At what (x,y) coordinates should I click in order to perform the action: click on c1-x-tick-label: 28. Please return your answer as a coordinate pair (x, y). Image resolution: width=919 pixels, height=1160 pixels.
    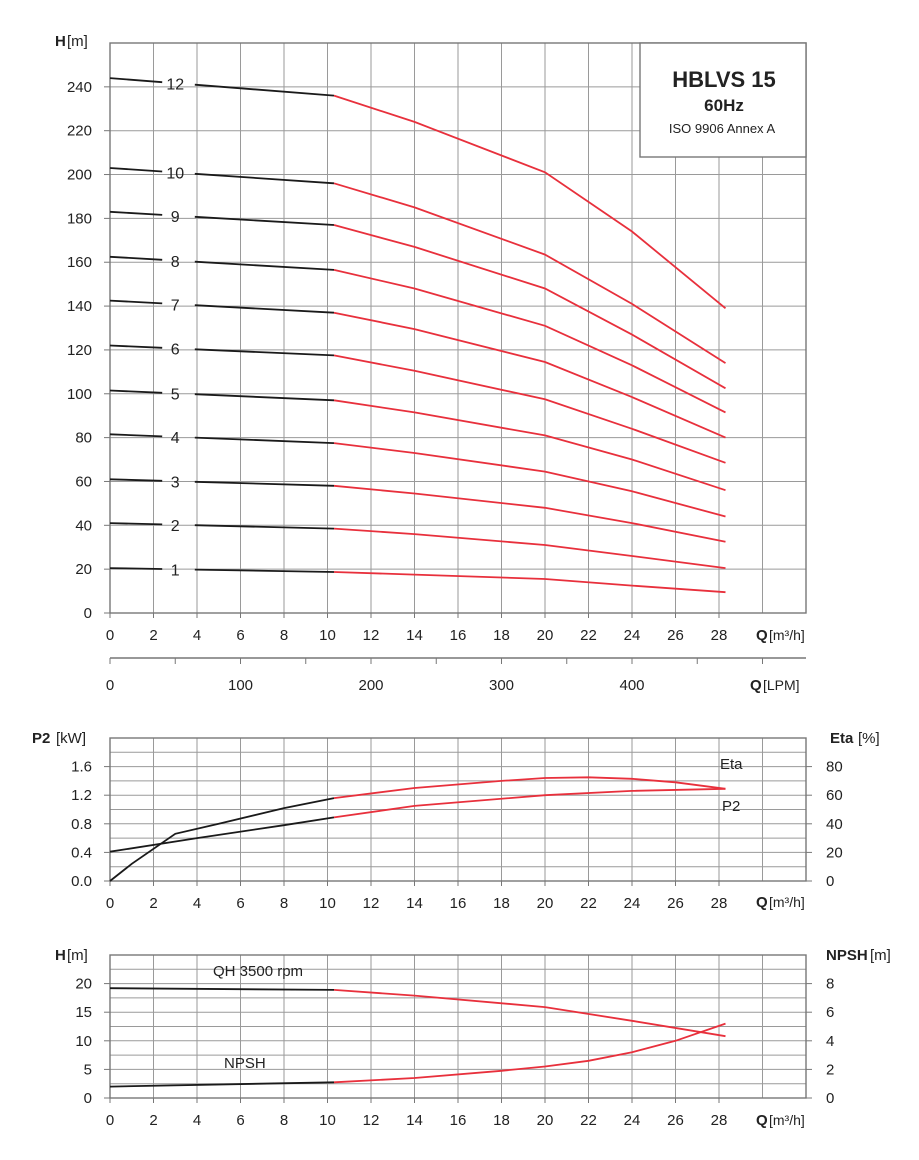
    Looking at the image, I should click on (719, 635).